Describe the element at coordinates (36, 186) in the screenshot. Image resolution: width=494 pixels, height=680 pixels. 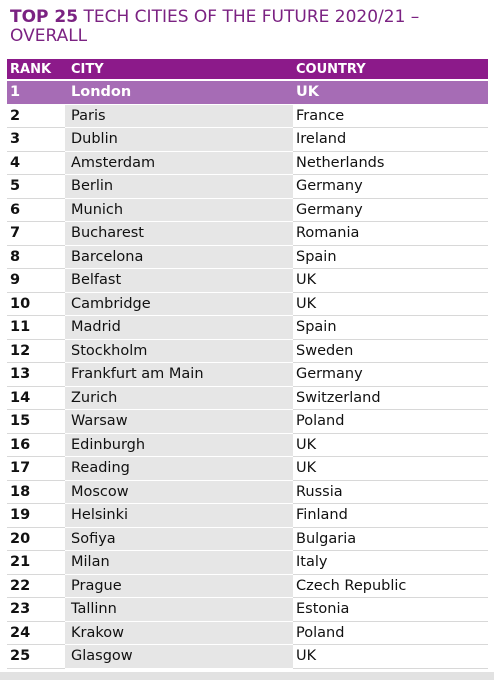
I see `rank-cell: 5` at that location.